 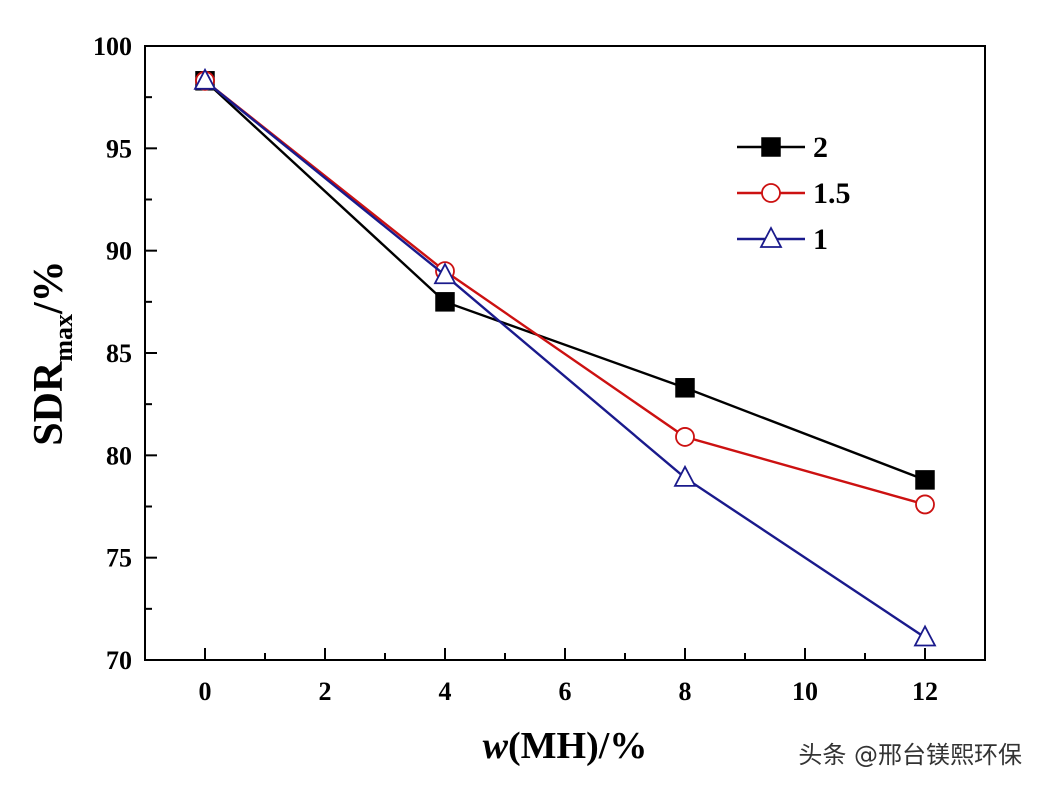 What do you see at coordinates (49, 403) in the screenshot?
I see `y-axis-title-main: SDR` at bounding box center [49, 403].